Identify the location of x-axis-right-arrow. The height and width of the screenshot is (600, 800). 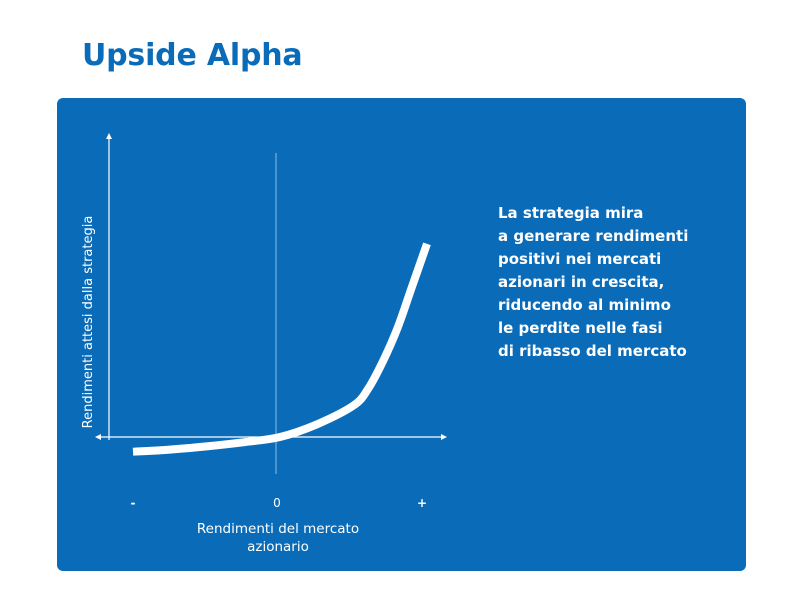
(444, 437).